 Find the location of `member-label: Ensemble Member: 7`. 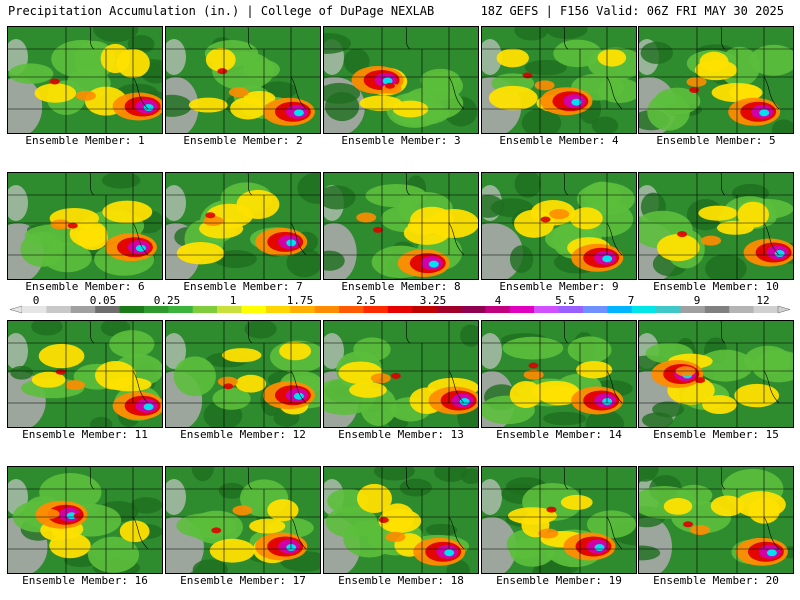

member-label: Ensemble Member: 7 is located at coordinates (243, 286).